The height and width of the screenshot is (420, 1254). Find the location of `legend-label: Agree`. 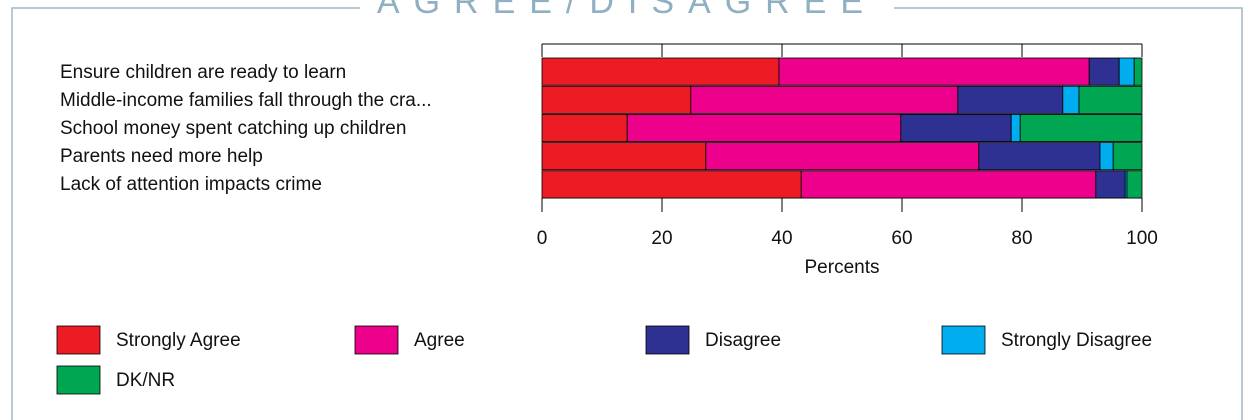

legend-label: Agree is located at coordinates (439, 340).